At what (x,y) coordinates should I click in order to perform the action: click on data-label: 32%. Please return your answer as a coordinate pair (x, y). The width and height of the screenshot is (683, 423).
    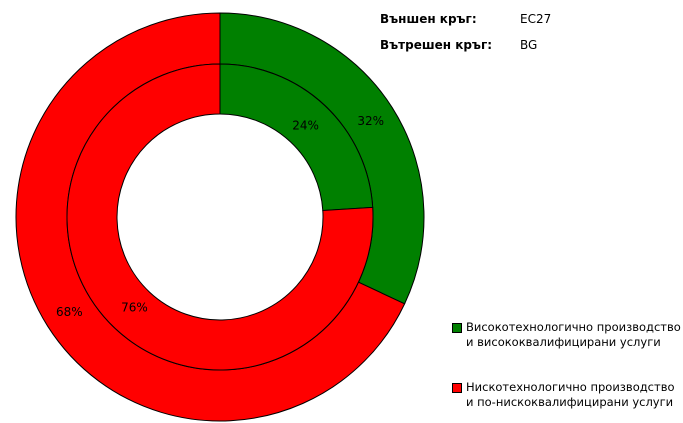
    Looking at the image, I should click on (370, 121).